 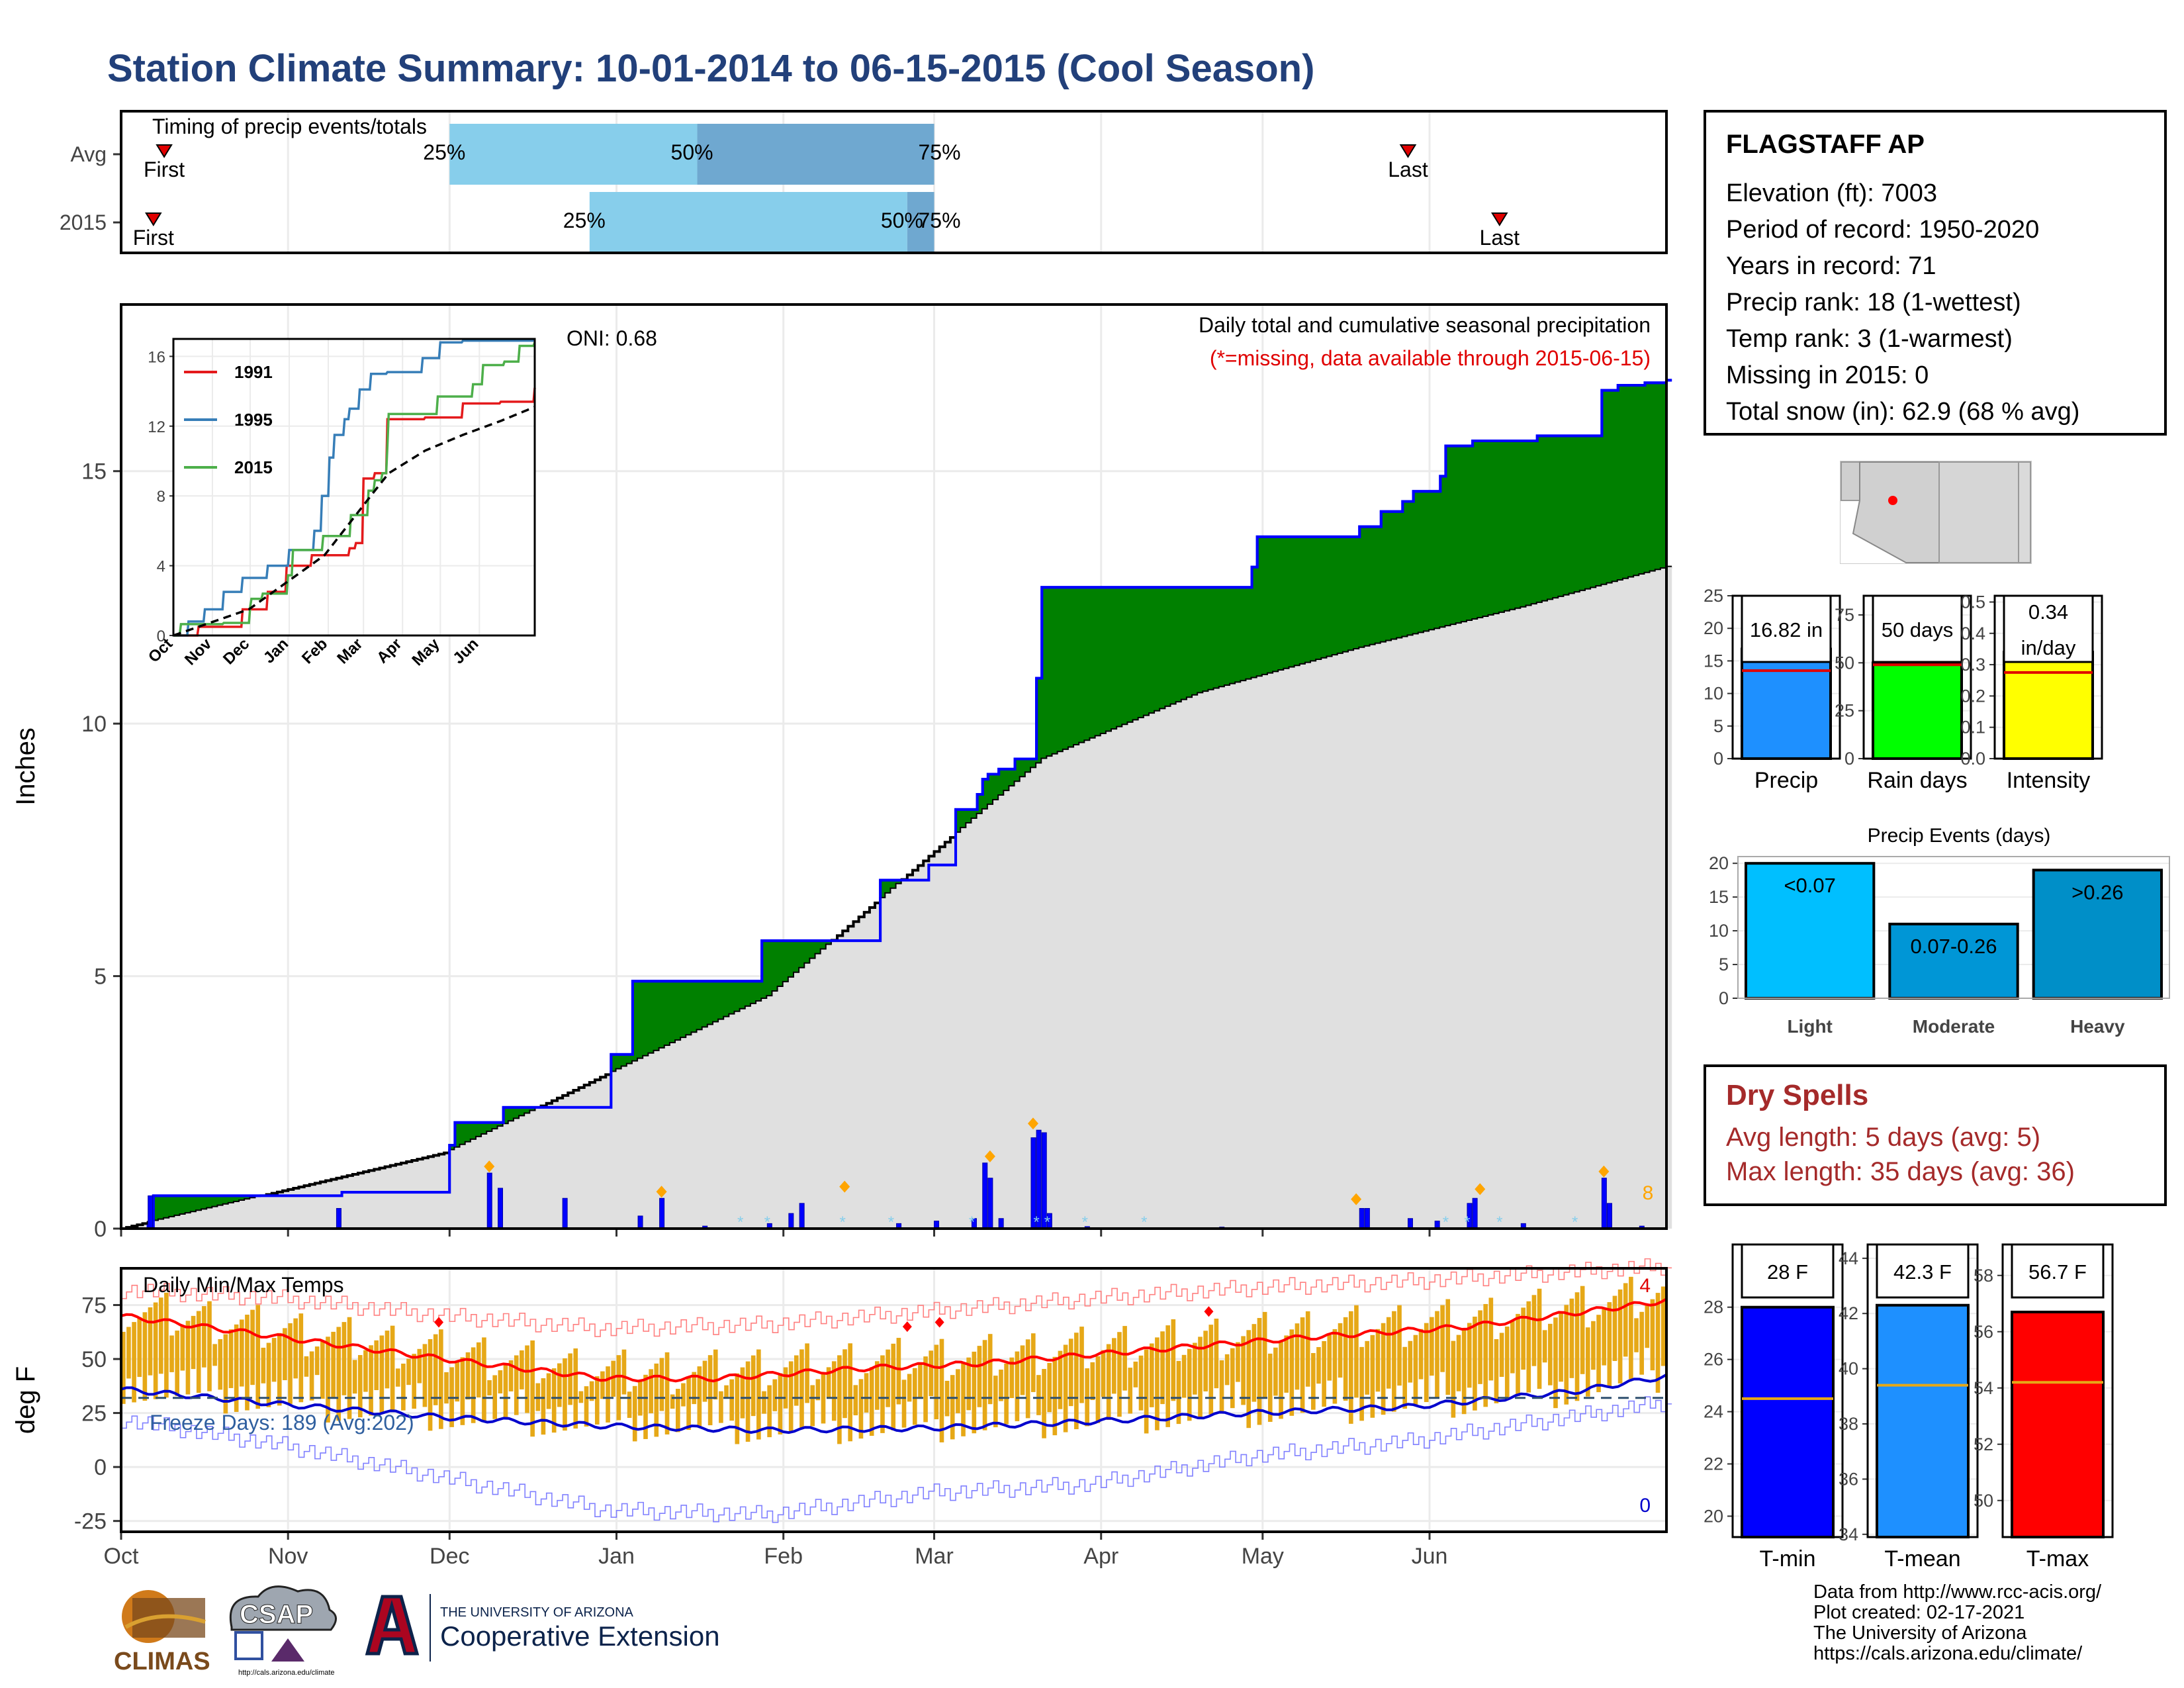 I want to click on mini-ytick-label: 36, so click(x=1848, y=1479).